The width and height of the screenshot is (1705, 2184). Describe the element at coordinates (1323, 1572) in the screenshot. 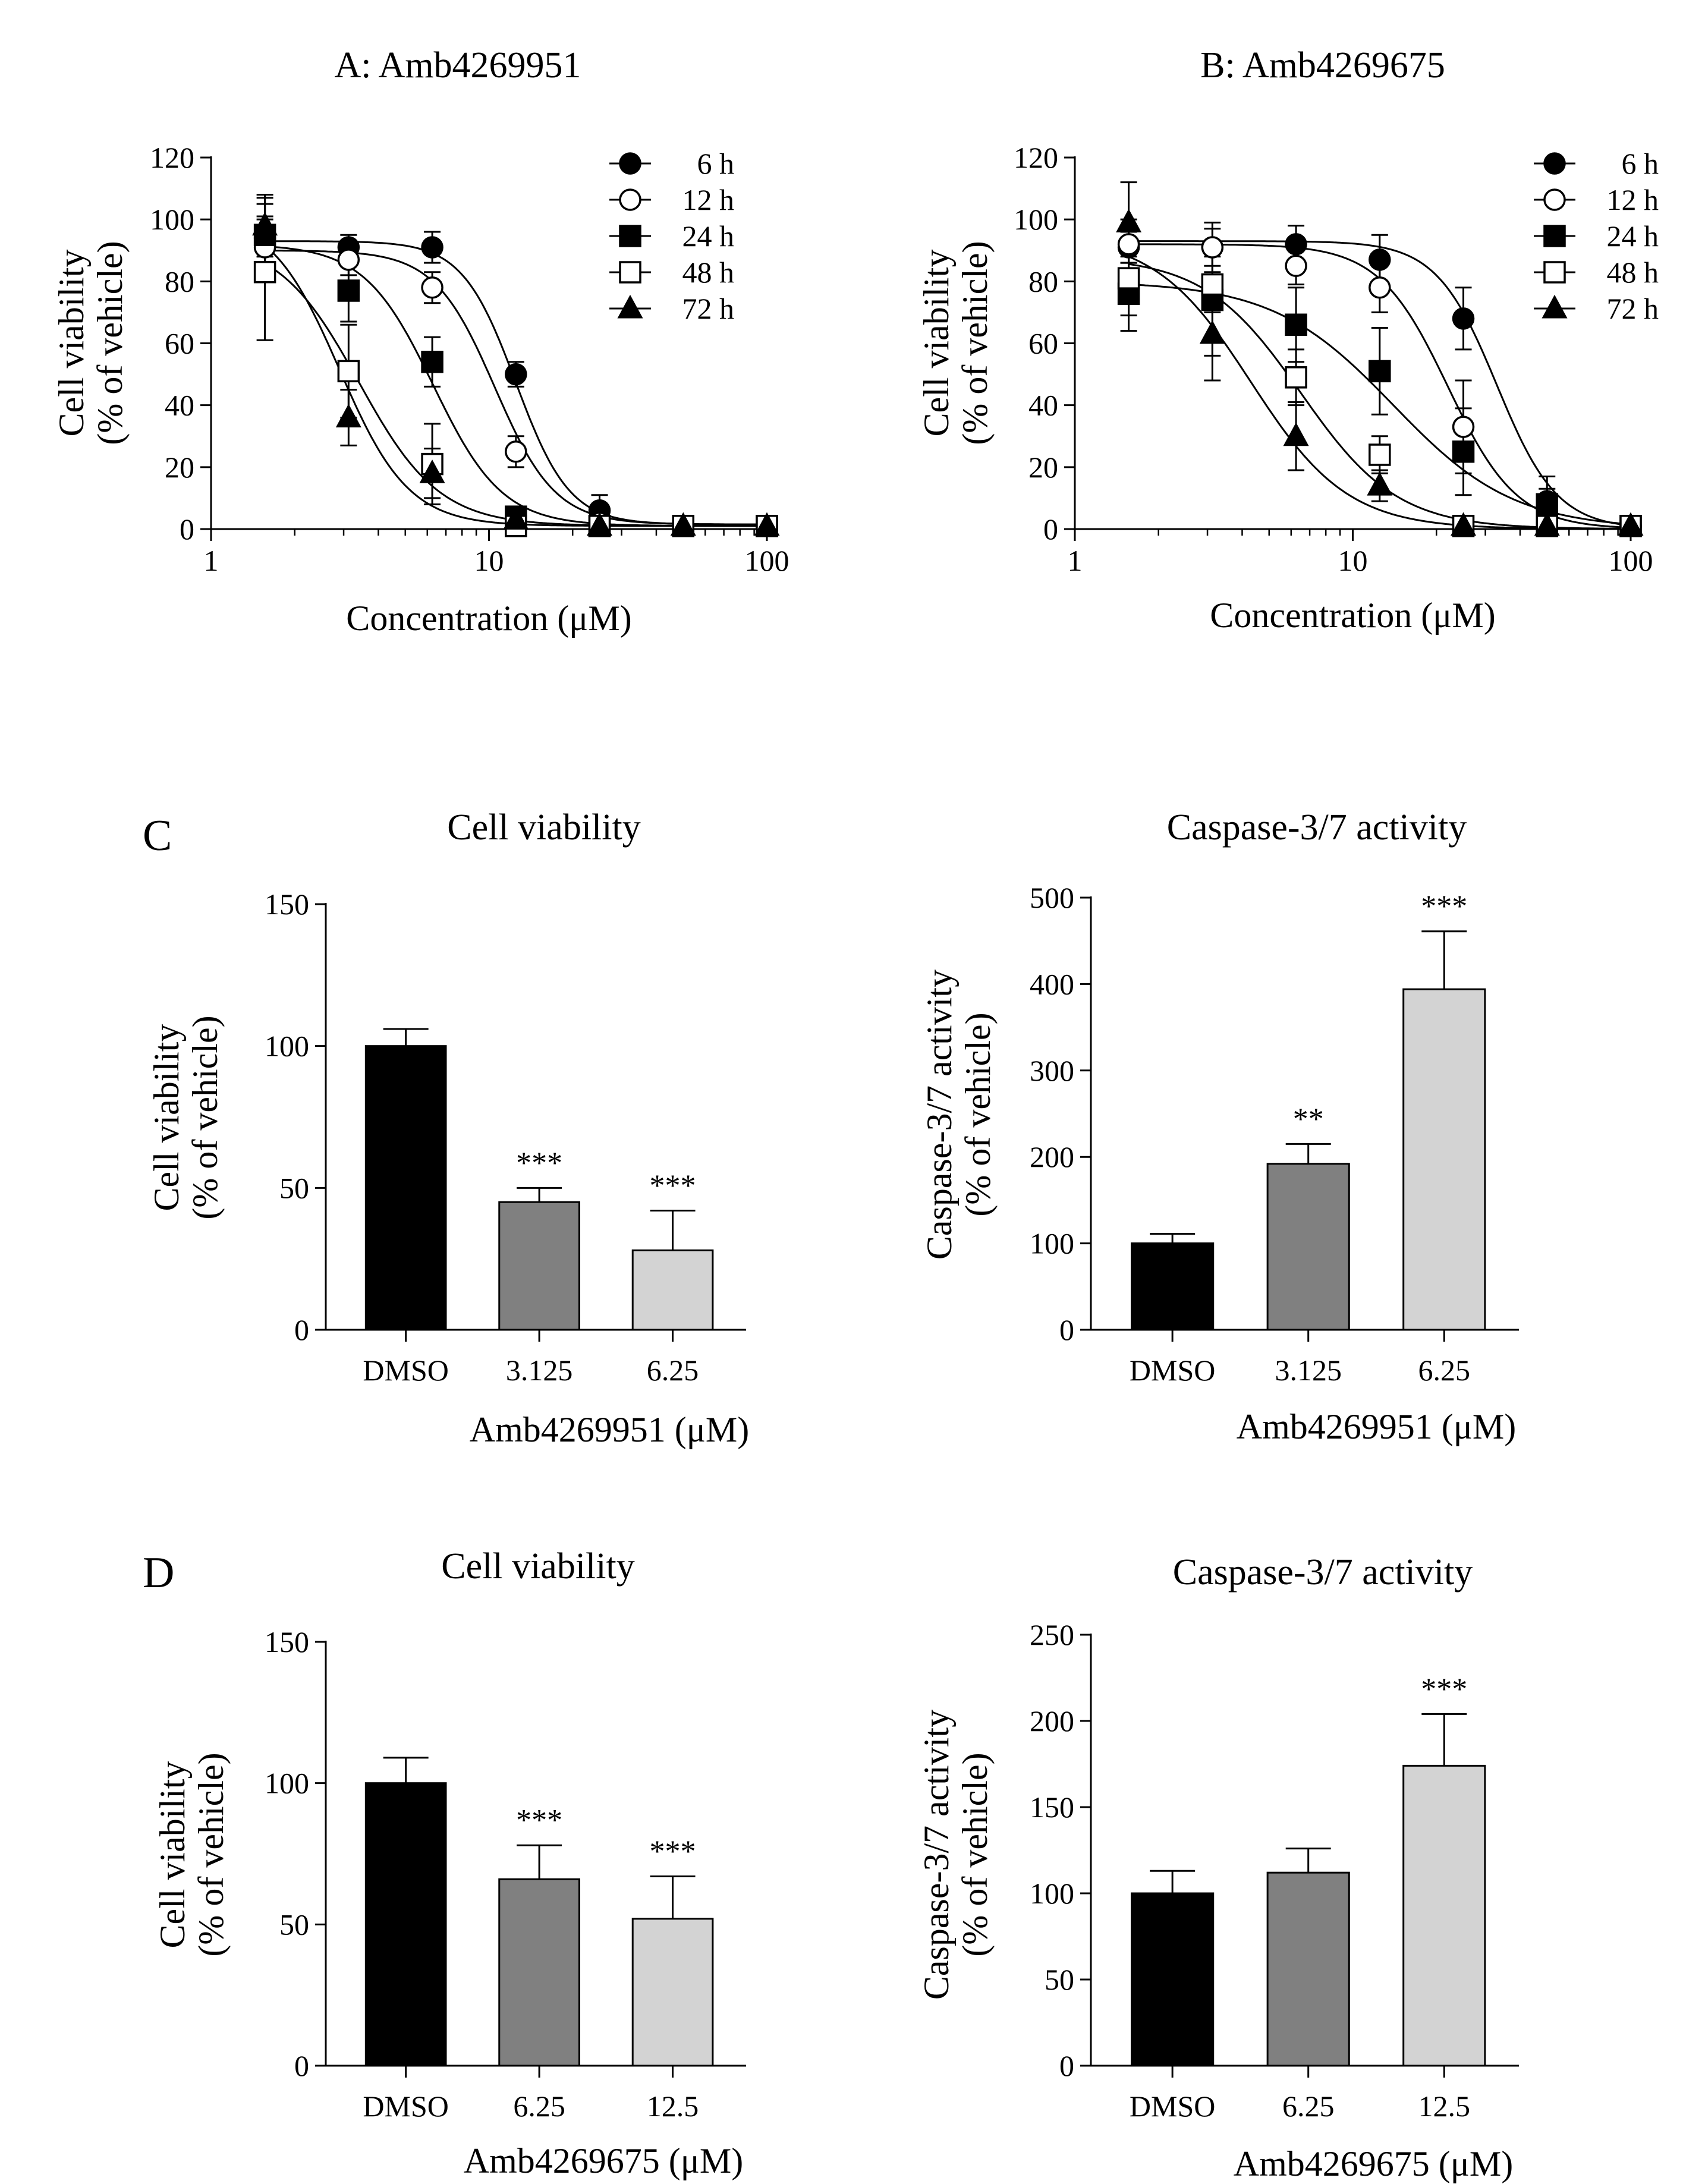

I see `chart-title: Caspase-3/7 activity` at that location.